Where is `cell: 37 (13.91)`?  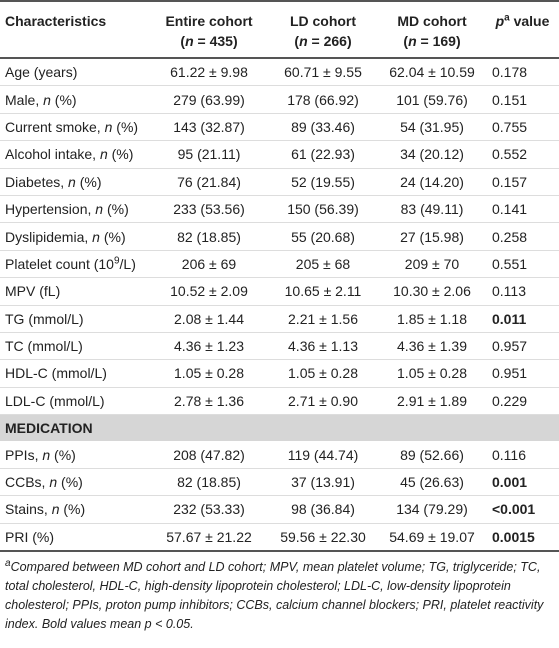
cell: 37 (13.91) is located at coordinates (323, 482).